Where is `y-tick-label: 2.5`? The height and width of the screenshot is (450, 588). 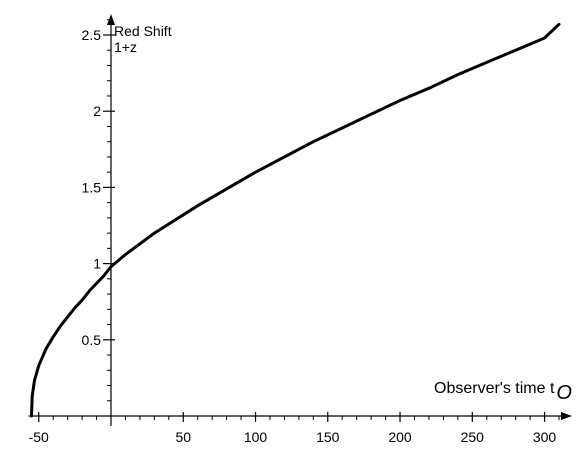 y-tick-label: 2.5 is located at coordinates (92, 35).